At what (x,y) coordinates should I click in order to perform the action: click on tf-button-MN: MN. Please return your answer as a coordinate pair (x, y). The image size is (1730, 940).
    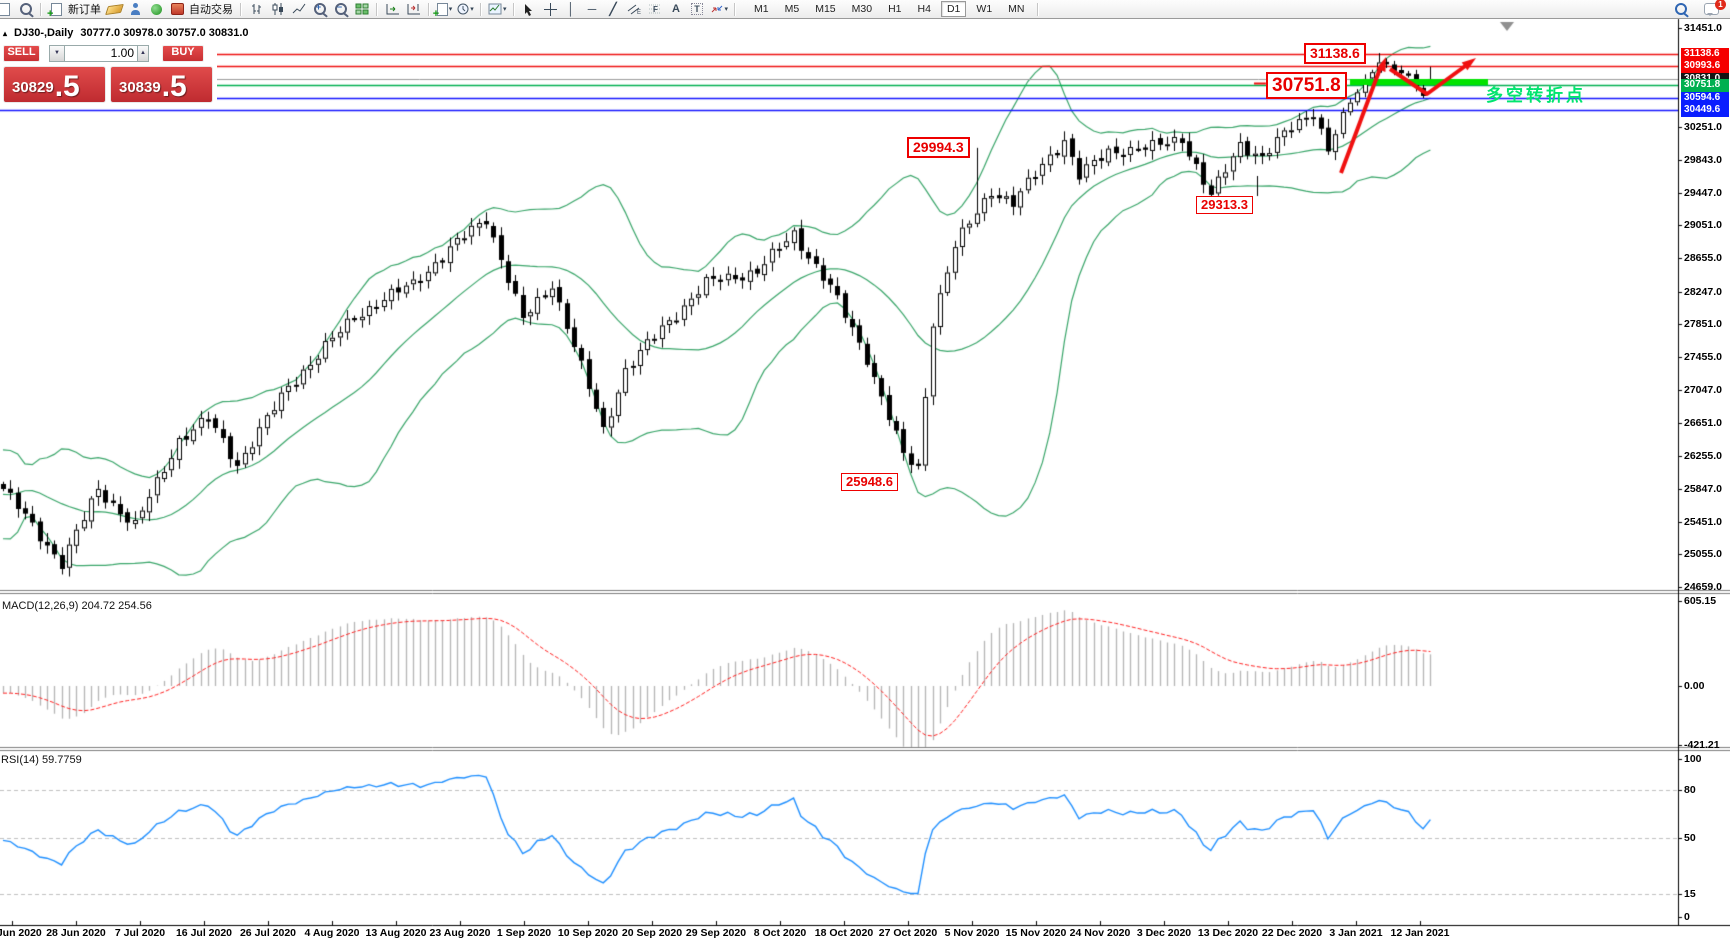
    Looking at the image, I should click on (1016, 9).